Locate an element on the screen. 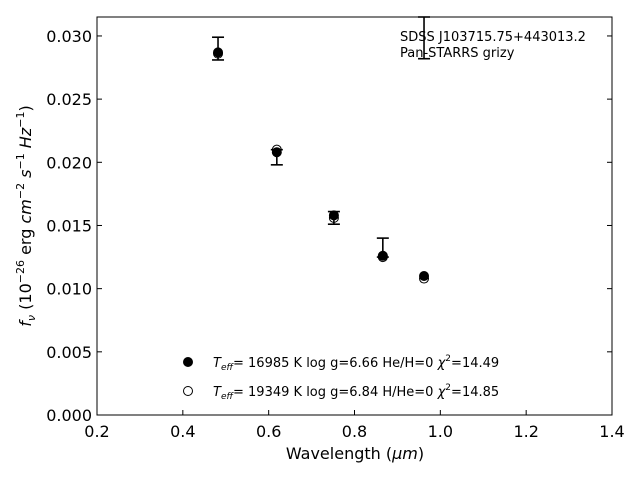  annotation-line-1: SDSS J103715.75+443013.2 is located at coordinates (493, 37).